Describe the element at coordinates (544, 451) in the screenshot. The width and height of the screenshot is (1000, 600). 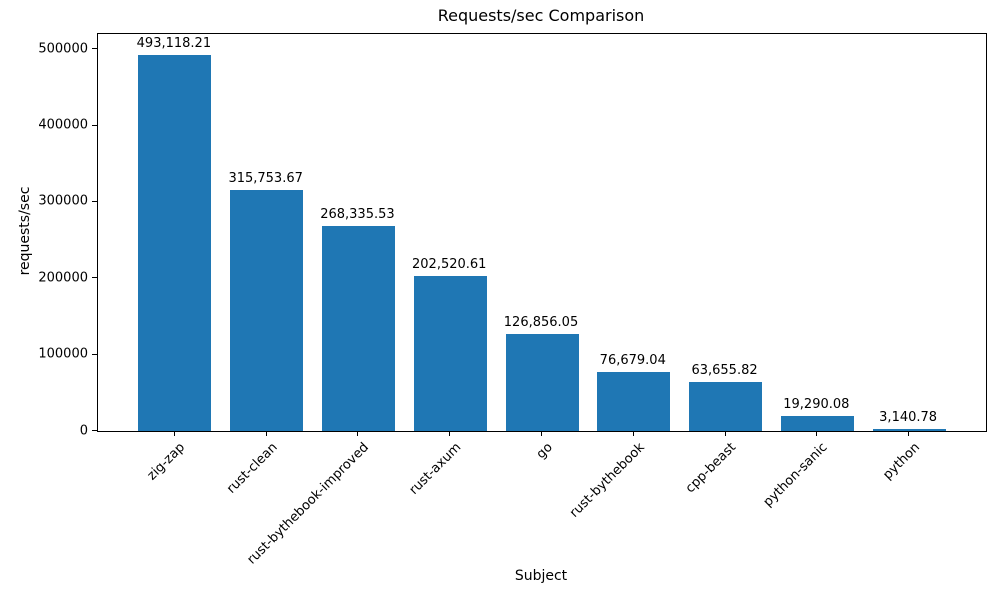
I see `x-tick-label: go` at that location.